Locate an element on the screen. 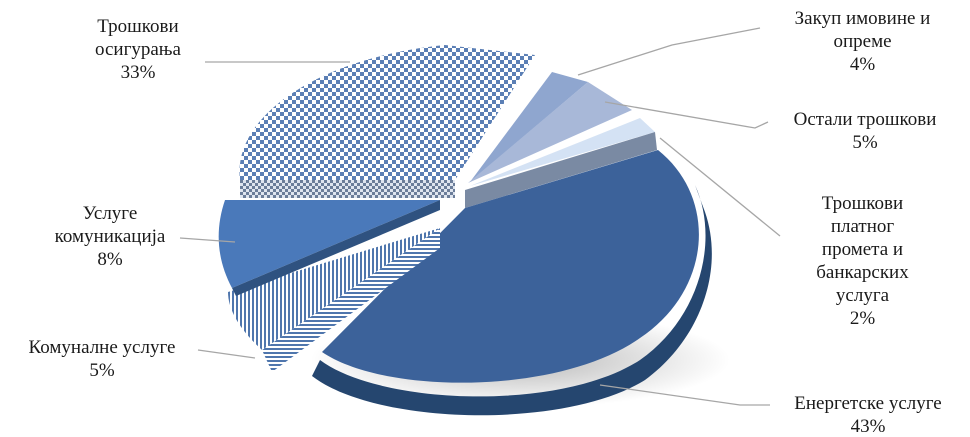  label-platni-line4: банкарских is located at coordinates (862, 272).